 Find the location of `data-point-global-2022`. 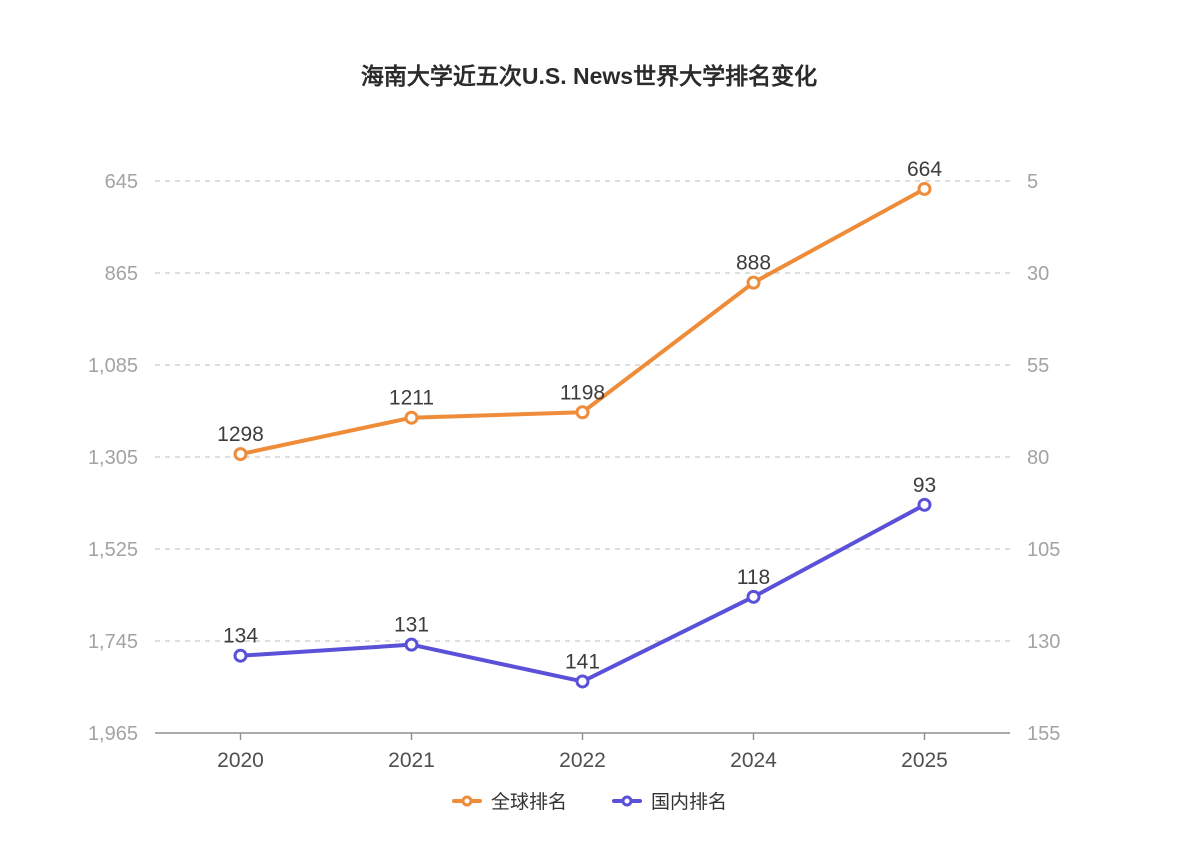

data-point-global-2022 is located at coordinates (582, 412).